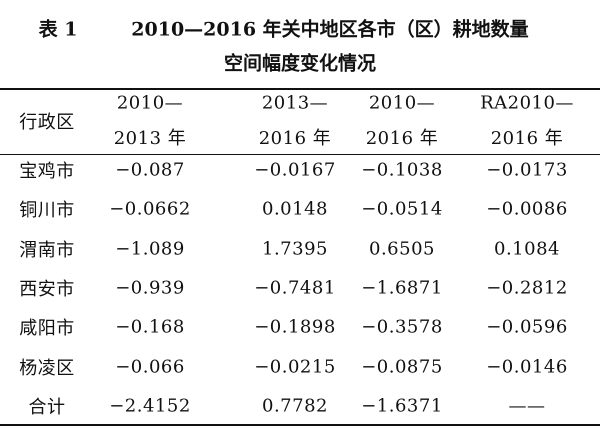  Describe the element at coordinates (295, 209) in the screenshot. I see `table-cell: 0.0148` at that location.